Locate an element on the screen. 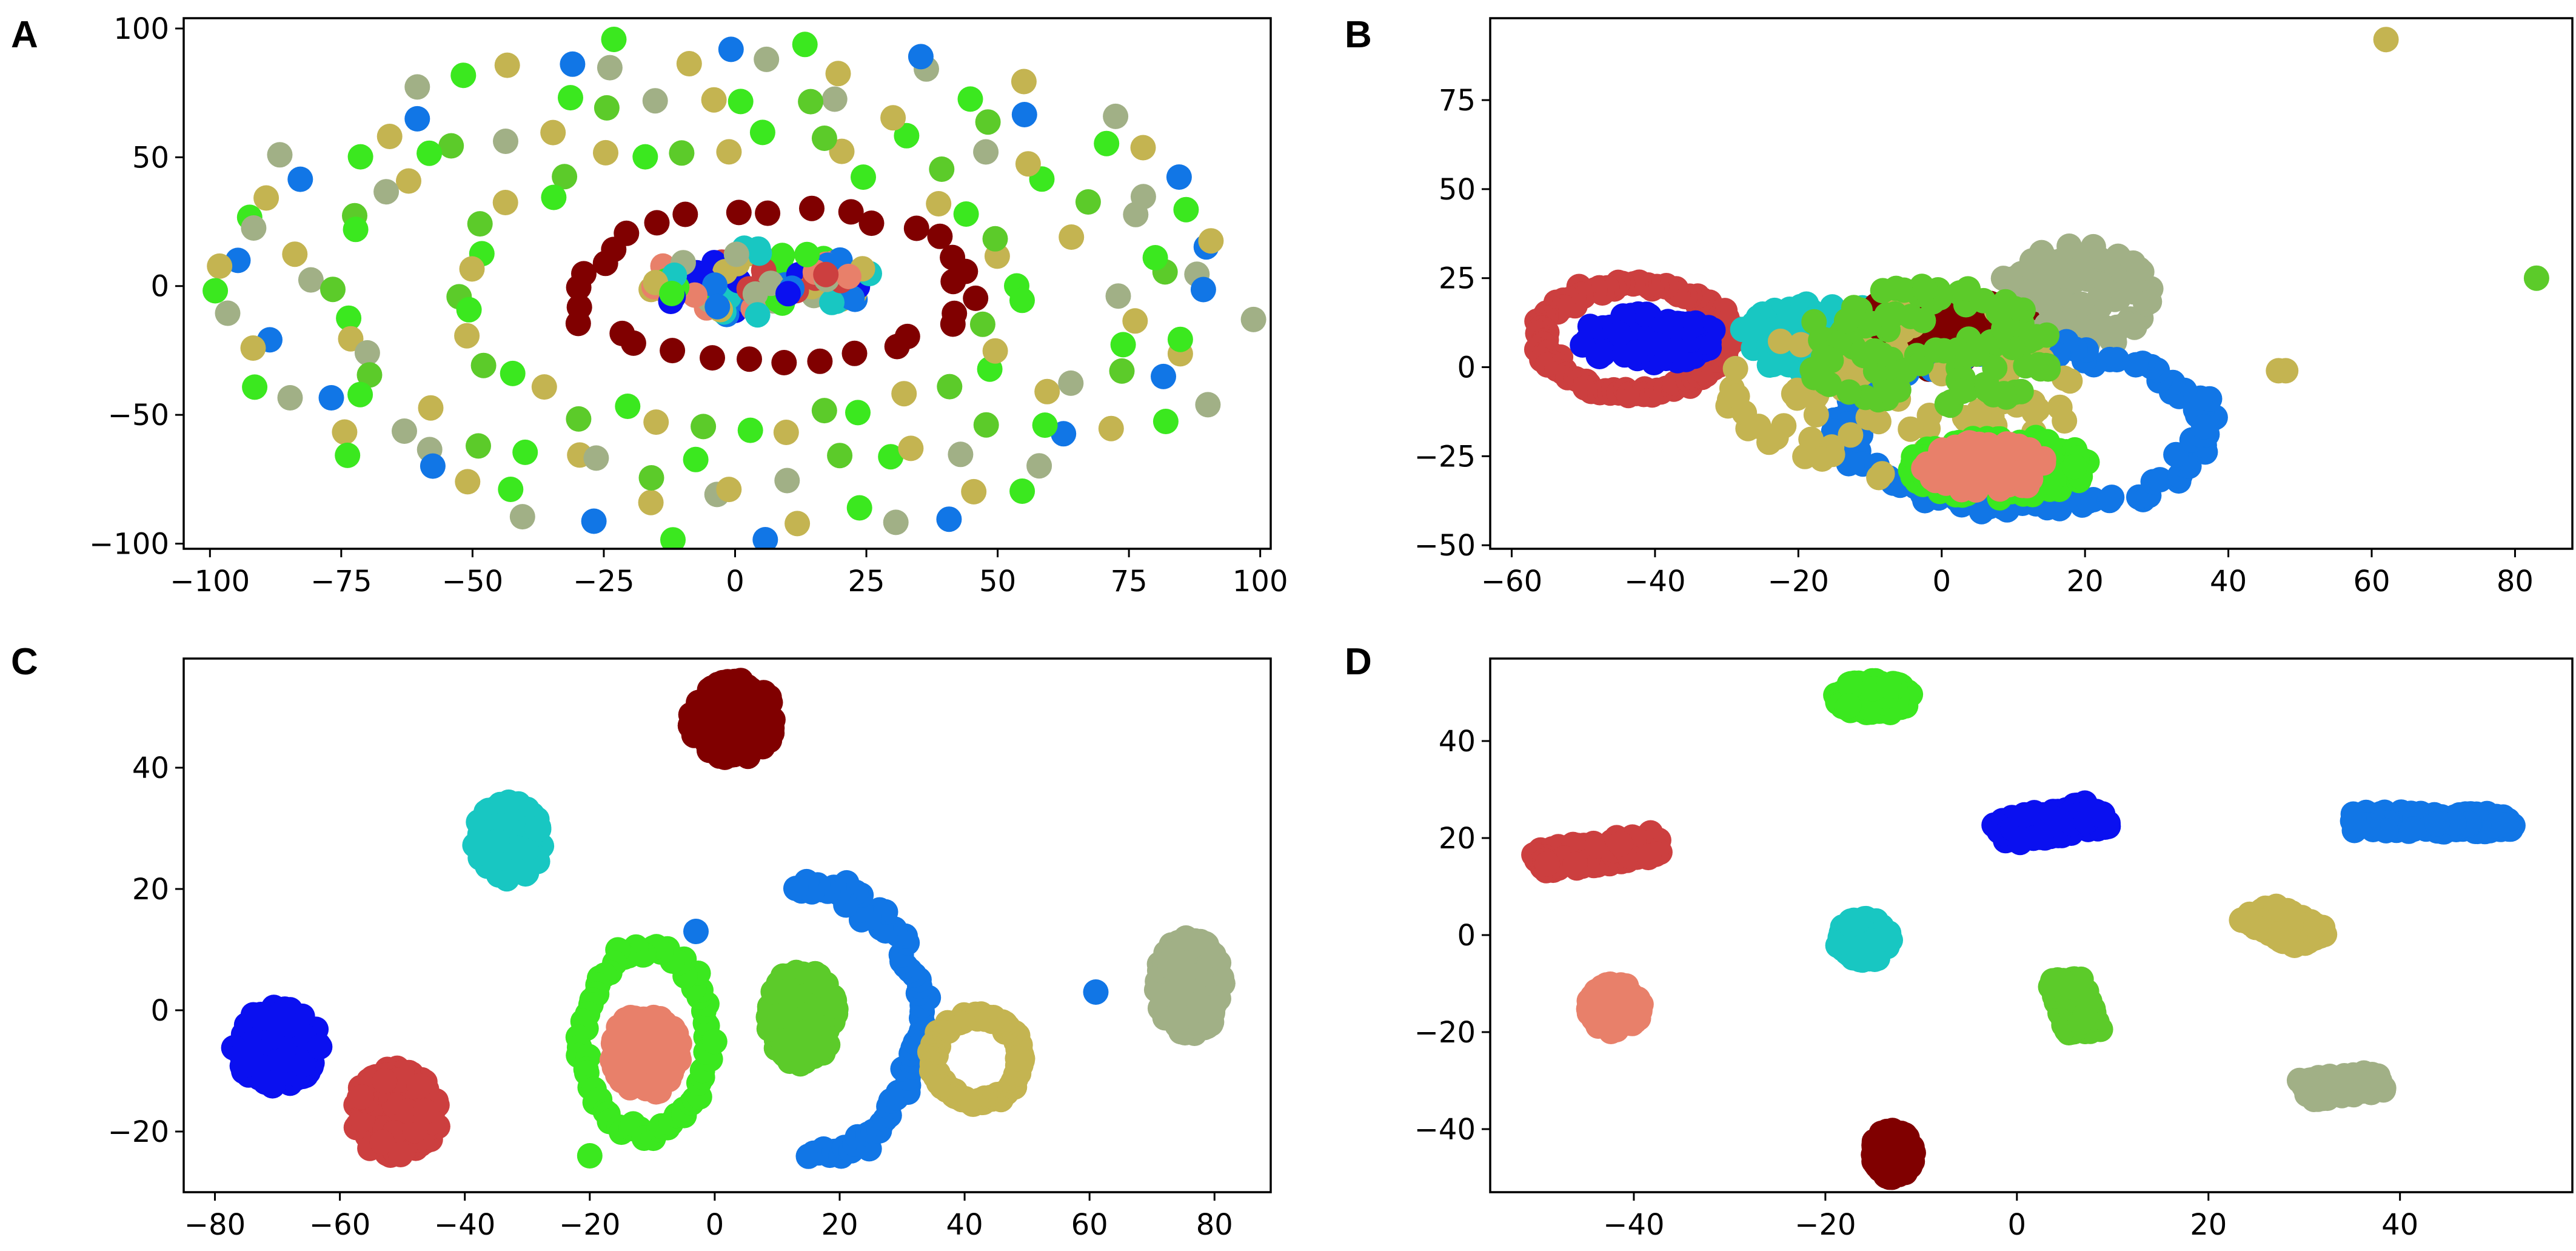 This screenshot has width=2576, height=1251. series-dark-red is located at coordinates (731, 719).